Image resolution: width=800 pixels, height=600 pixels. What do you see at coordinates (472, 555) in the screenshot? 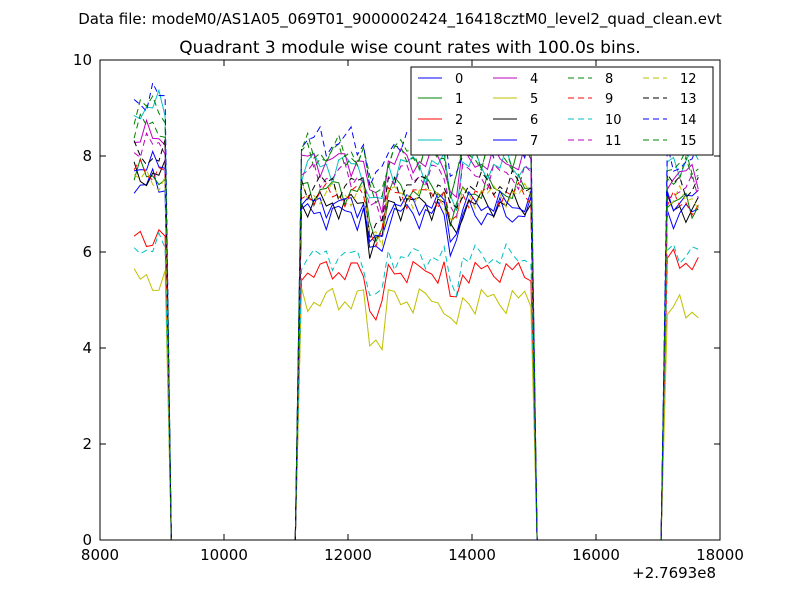
I see `x-tick-label: 14000` at bounding box center [472, 555].